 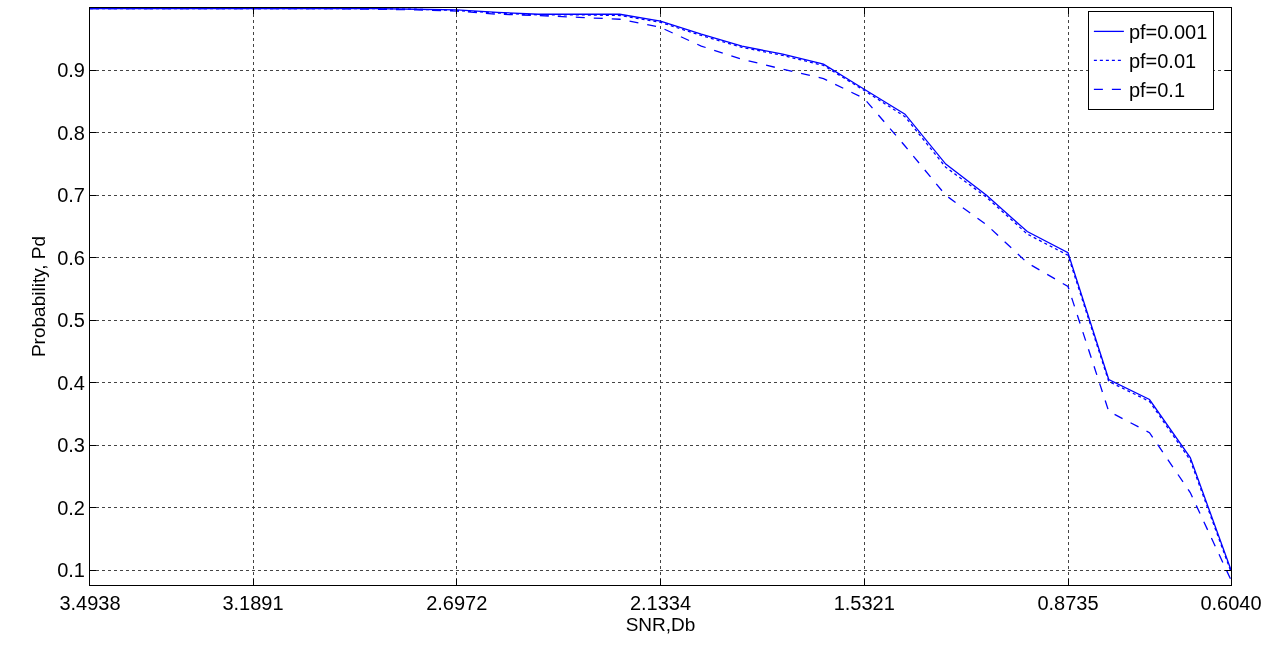 I want to click on x-tick-label: 0.8735, so click(x=1068, y=603).